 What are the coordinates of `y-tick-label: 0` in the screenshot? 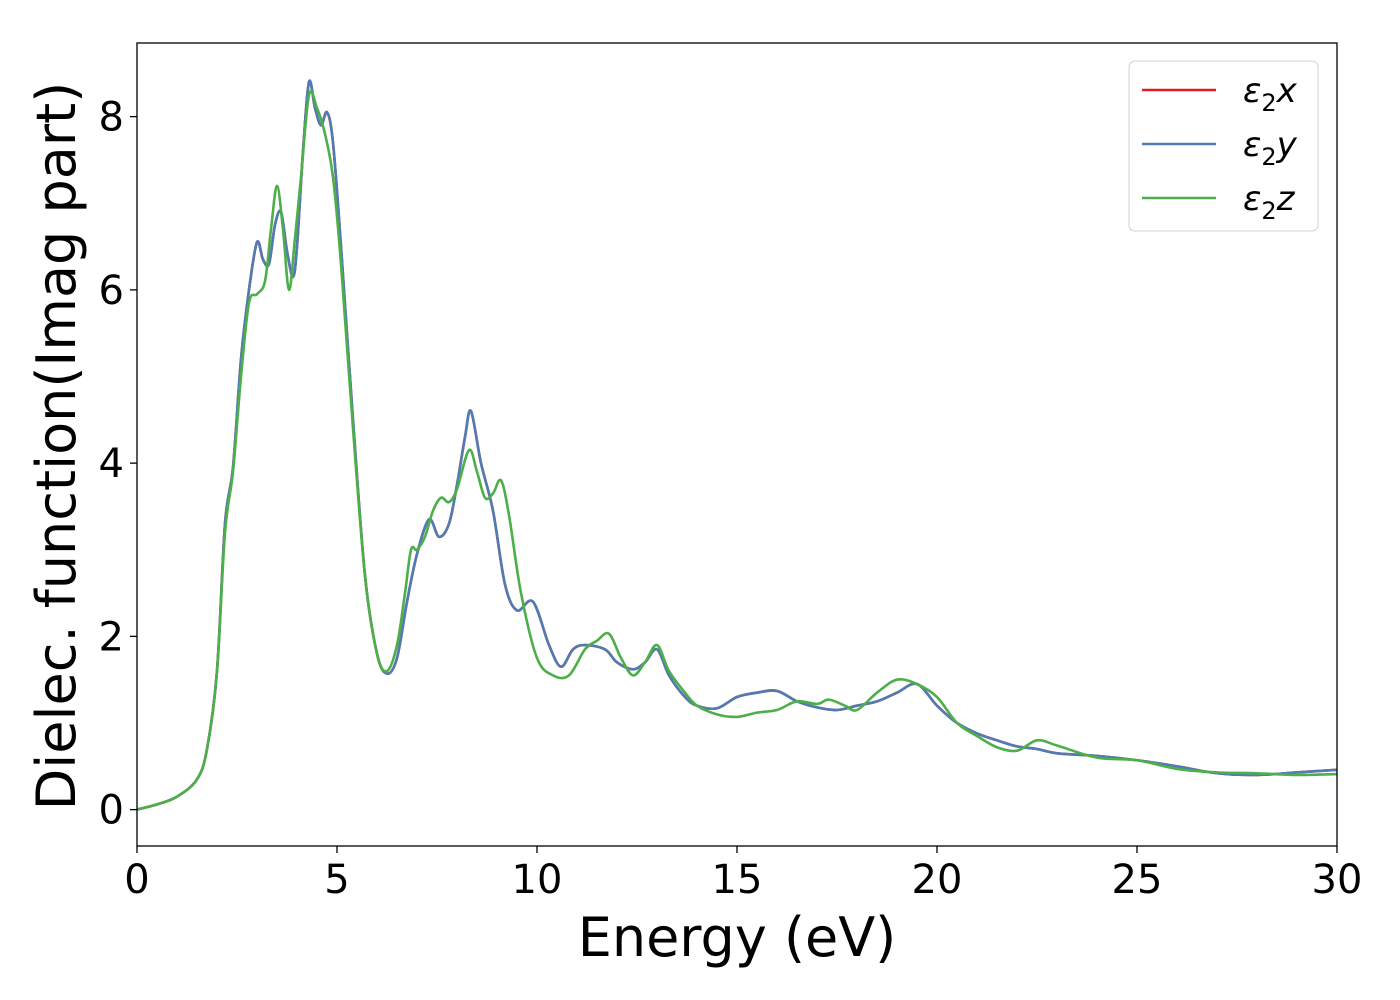 It's located at (111, 811).